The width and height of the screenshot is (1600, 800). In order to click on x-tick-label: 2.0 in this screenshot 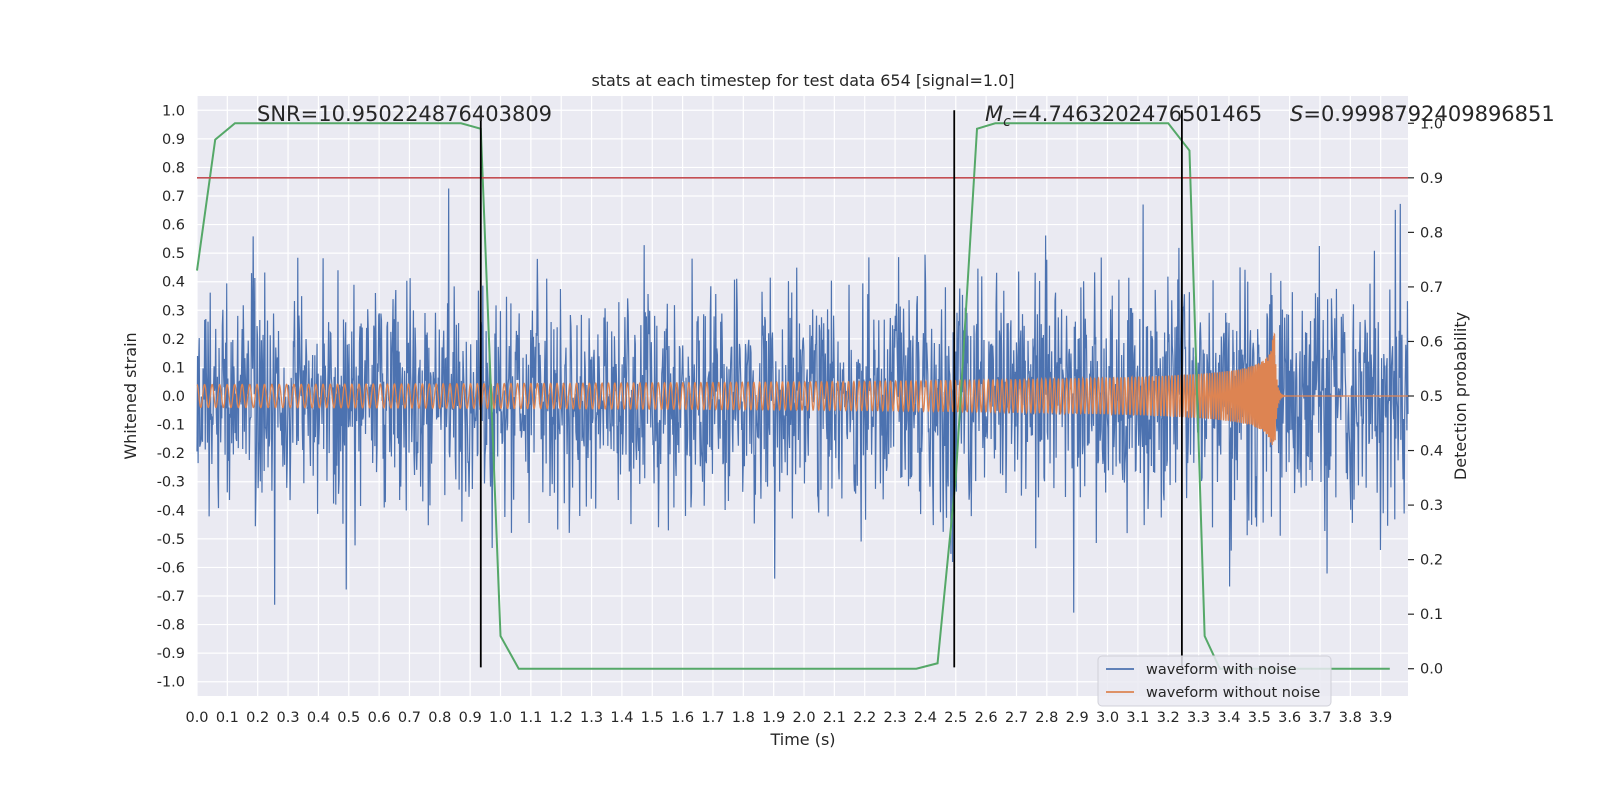, I will do `click(803, 718)`.